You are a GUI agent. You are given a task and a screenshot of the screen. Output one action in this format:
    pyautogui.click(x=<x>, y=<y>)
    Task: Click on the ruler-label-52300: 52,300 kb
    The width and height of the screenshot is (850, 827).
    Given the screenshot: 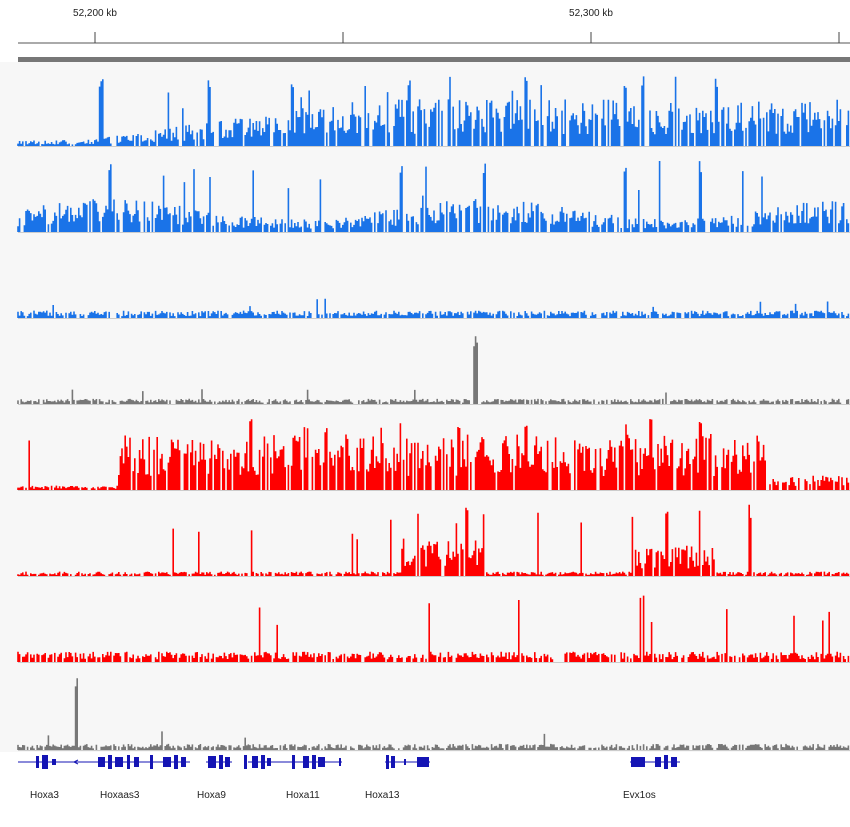 What is the action you would take?
    pyautogui.click(x=591, y=13)
    